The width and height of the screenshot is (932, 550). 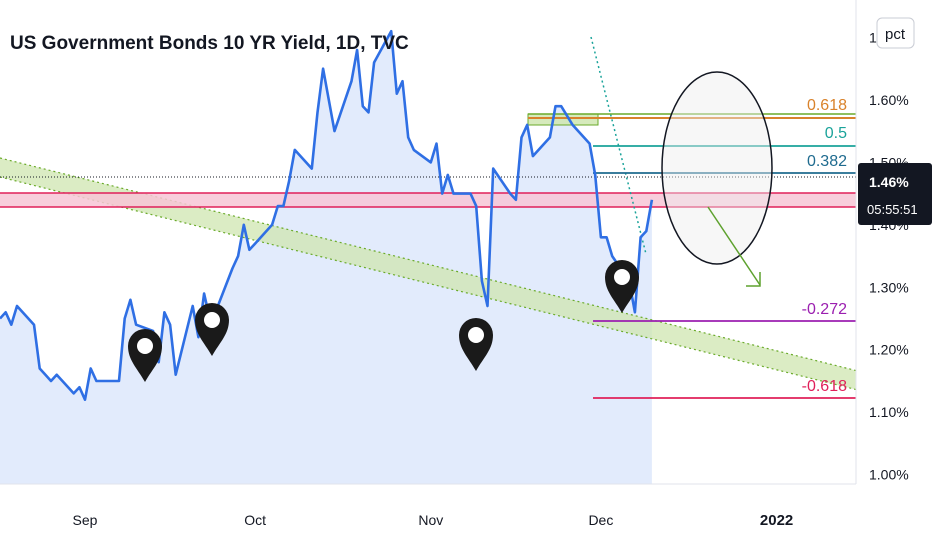 I want to click on y-tick-label: 1.20%, so click(x=889, y=350).